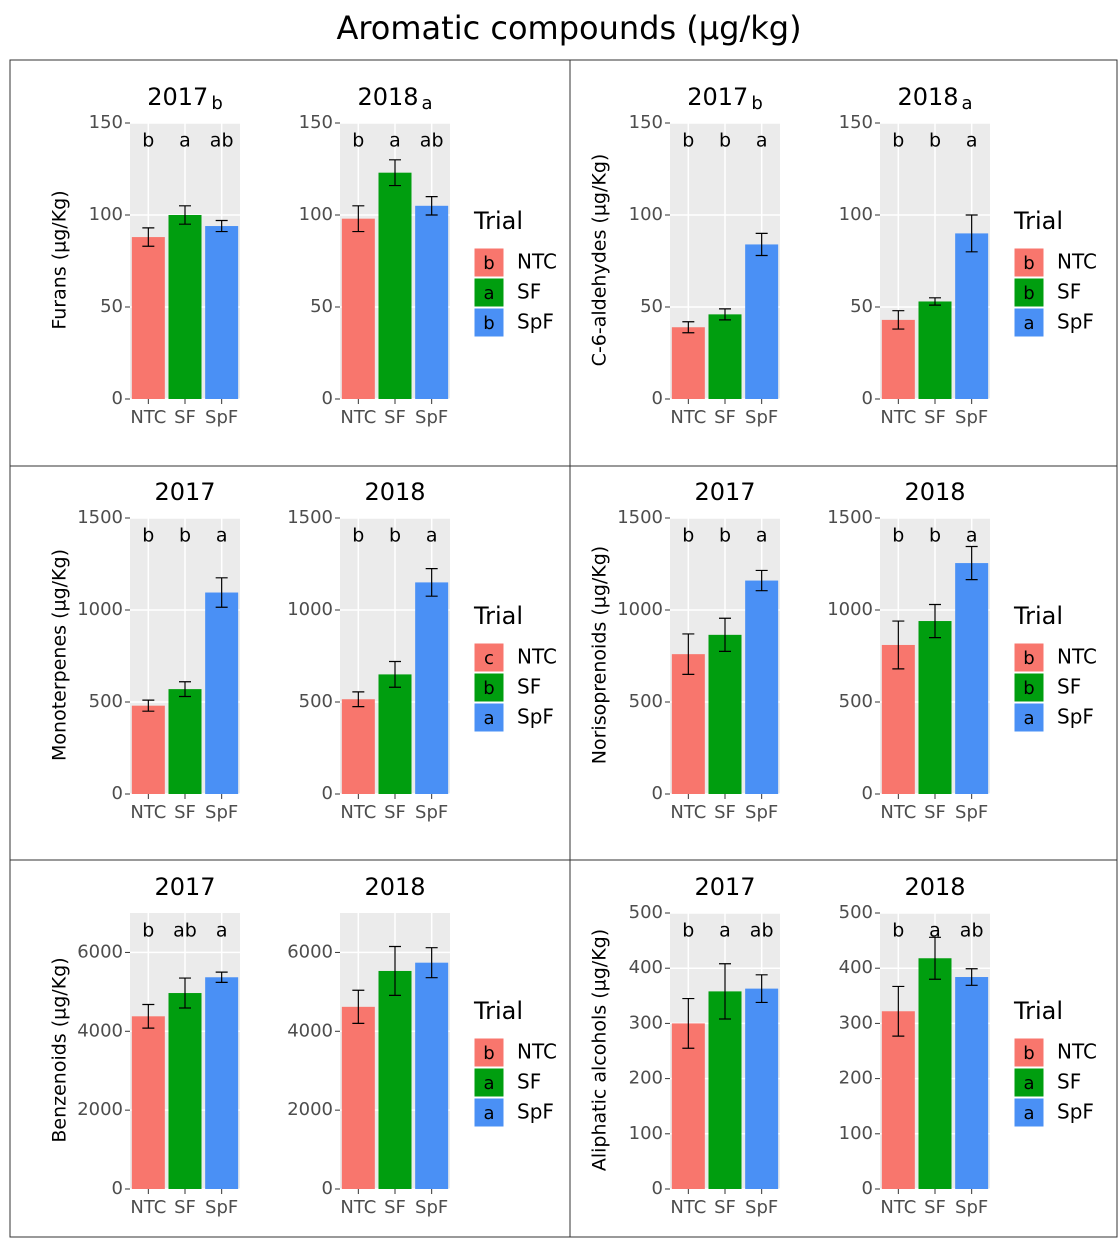  Describe the element at coordinates (646, 1022) in the screenshot. I see `y-tick-label: 300` at that location.